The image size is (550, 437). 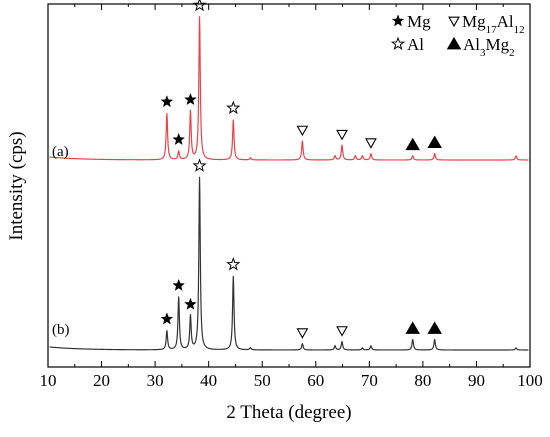 I want to click on x-tick-label: 80, so click(x=422, y=380).